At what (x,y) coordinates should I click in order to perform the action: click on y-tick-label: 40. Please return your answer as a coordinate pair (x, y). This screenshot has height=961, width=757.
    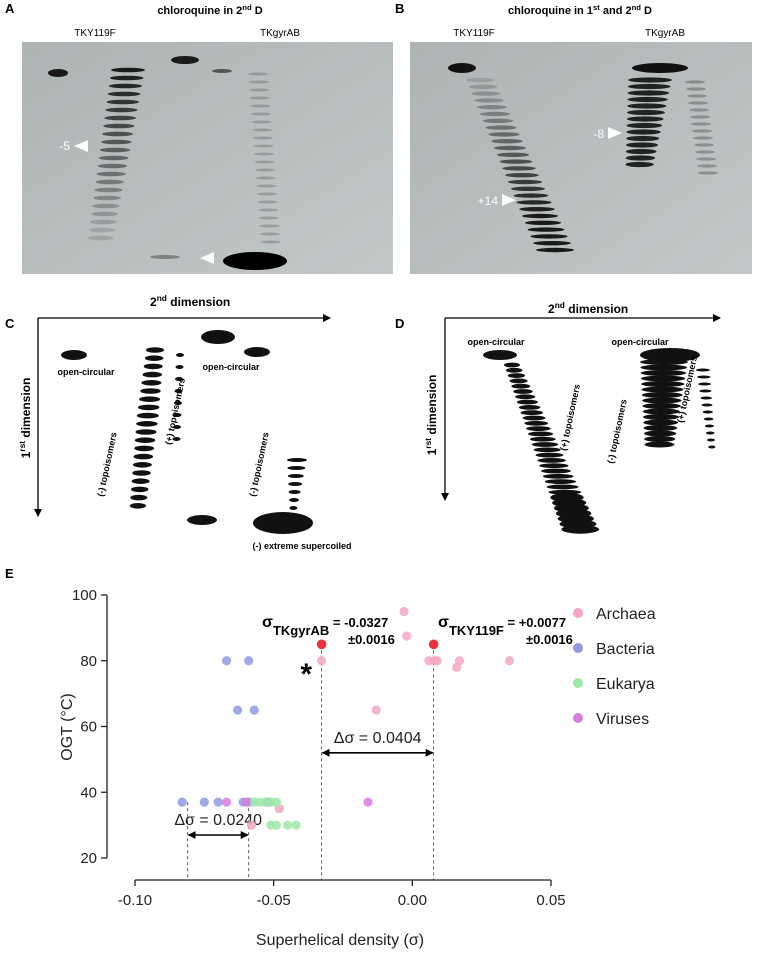
    Looking at the image, I should click on (88, 792).